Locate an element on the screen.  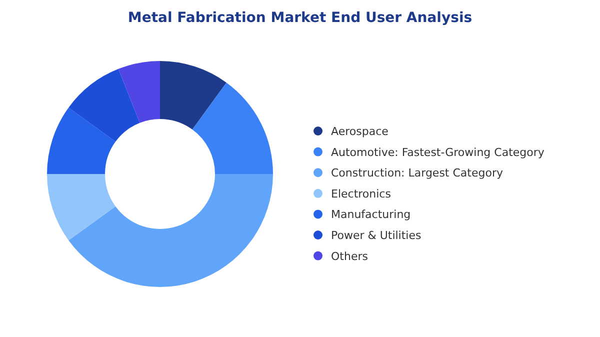
legend-label: Electronics is located at coordinates (361, 193).